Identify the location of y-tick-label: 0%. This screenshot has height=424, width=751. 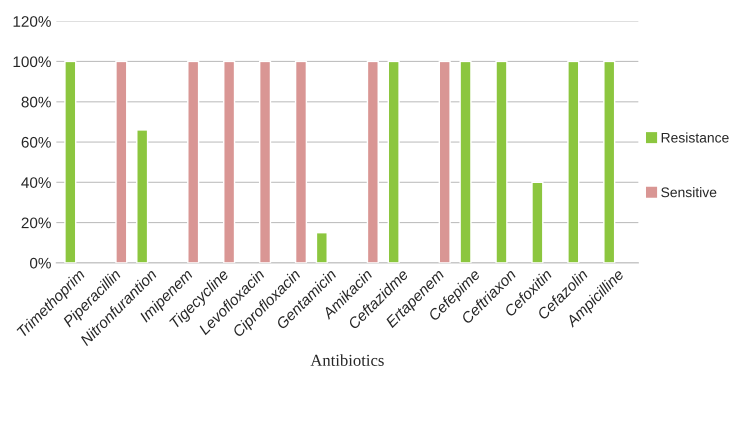
(40, 263).